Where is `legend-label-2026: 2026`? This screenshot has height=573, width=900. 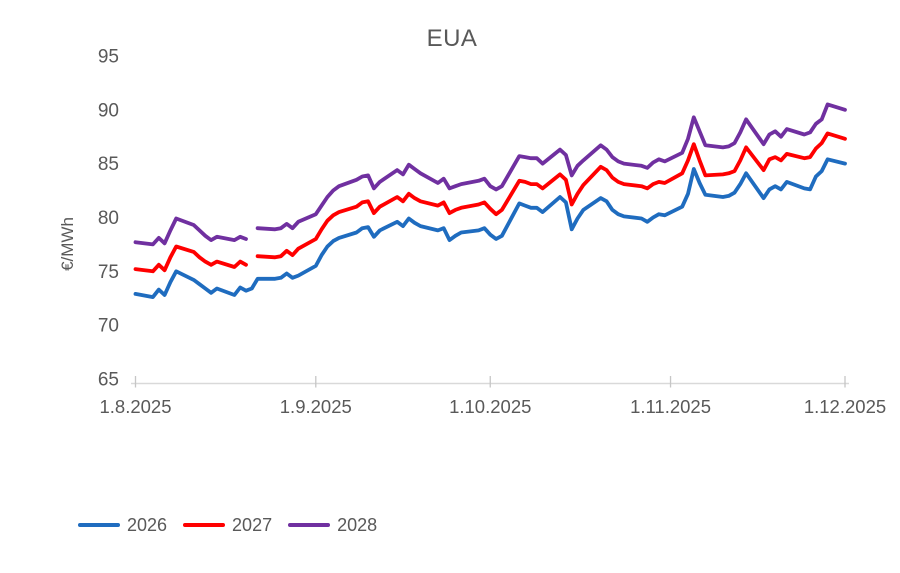 legend-label-2026: 2026 is located at coordinates (147, 524).